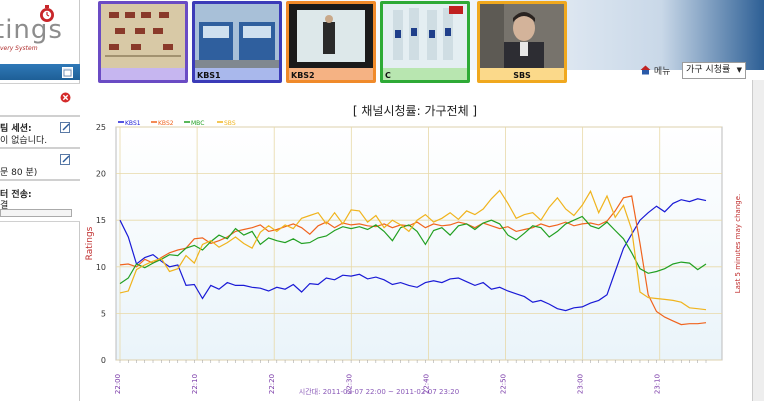 The image size is (764, 401). What do you see at coordinates (237, 74) in the screenshot?
I see `channel-thumb-label: KBS1` at bounding box center [237, 74].